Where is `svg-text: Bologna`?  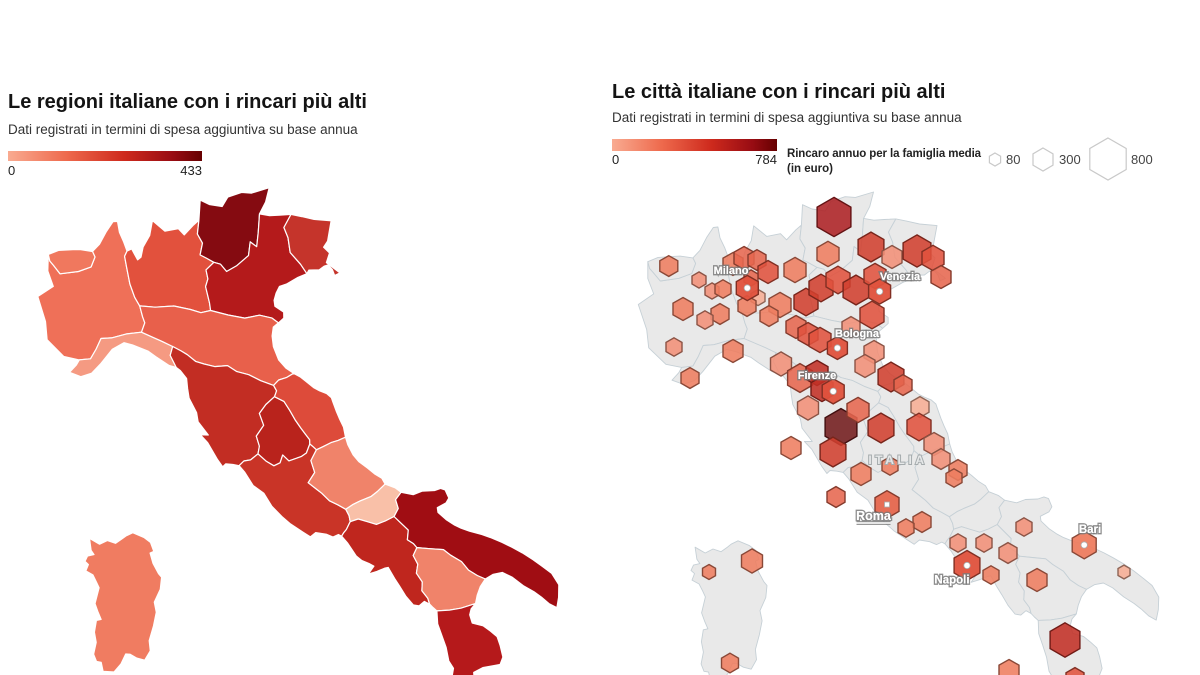
svg-text: Bologna is located at coordinates (857, 334).